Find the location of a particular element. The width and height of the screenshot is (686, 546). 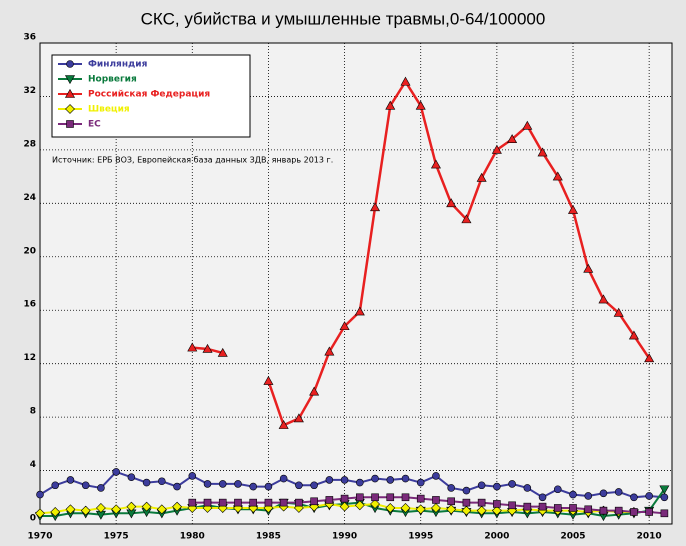

legend-box is located at coordinates (151, 96).